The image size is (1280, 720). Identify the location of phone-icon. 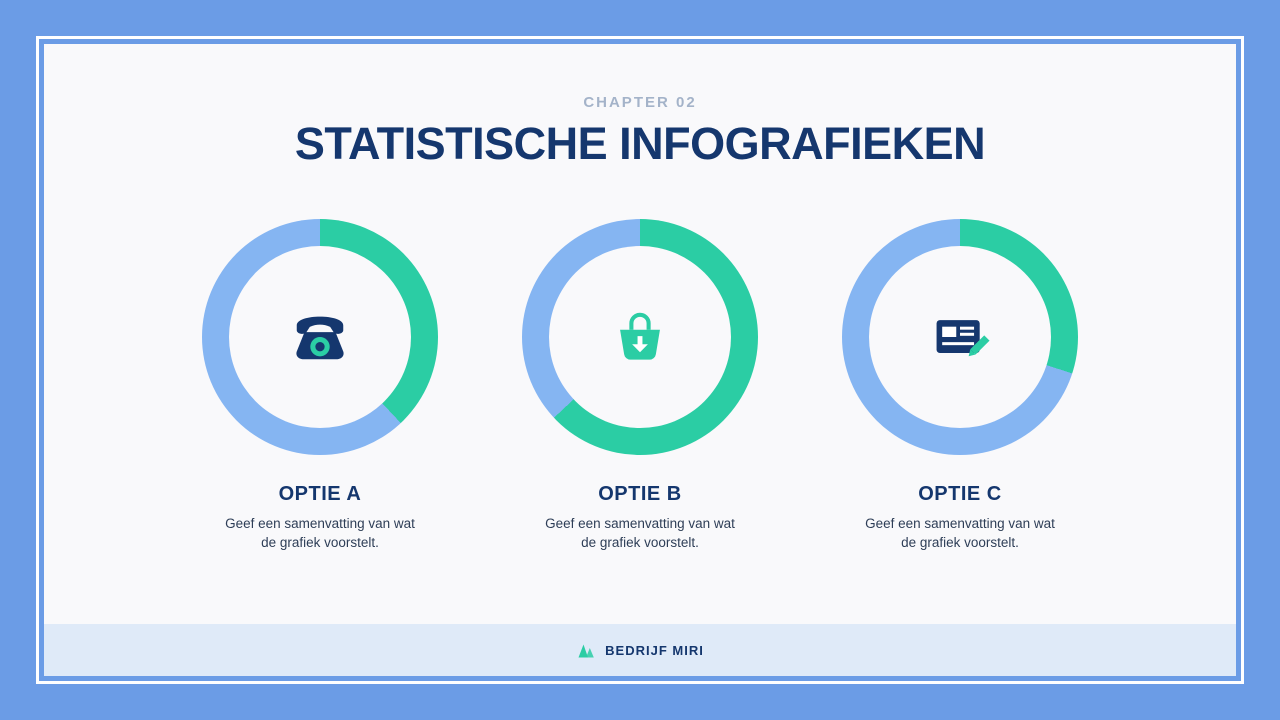
(320, 337).